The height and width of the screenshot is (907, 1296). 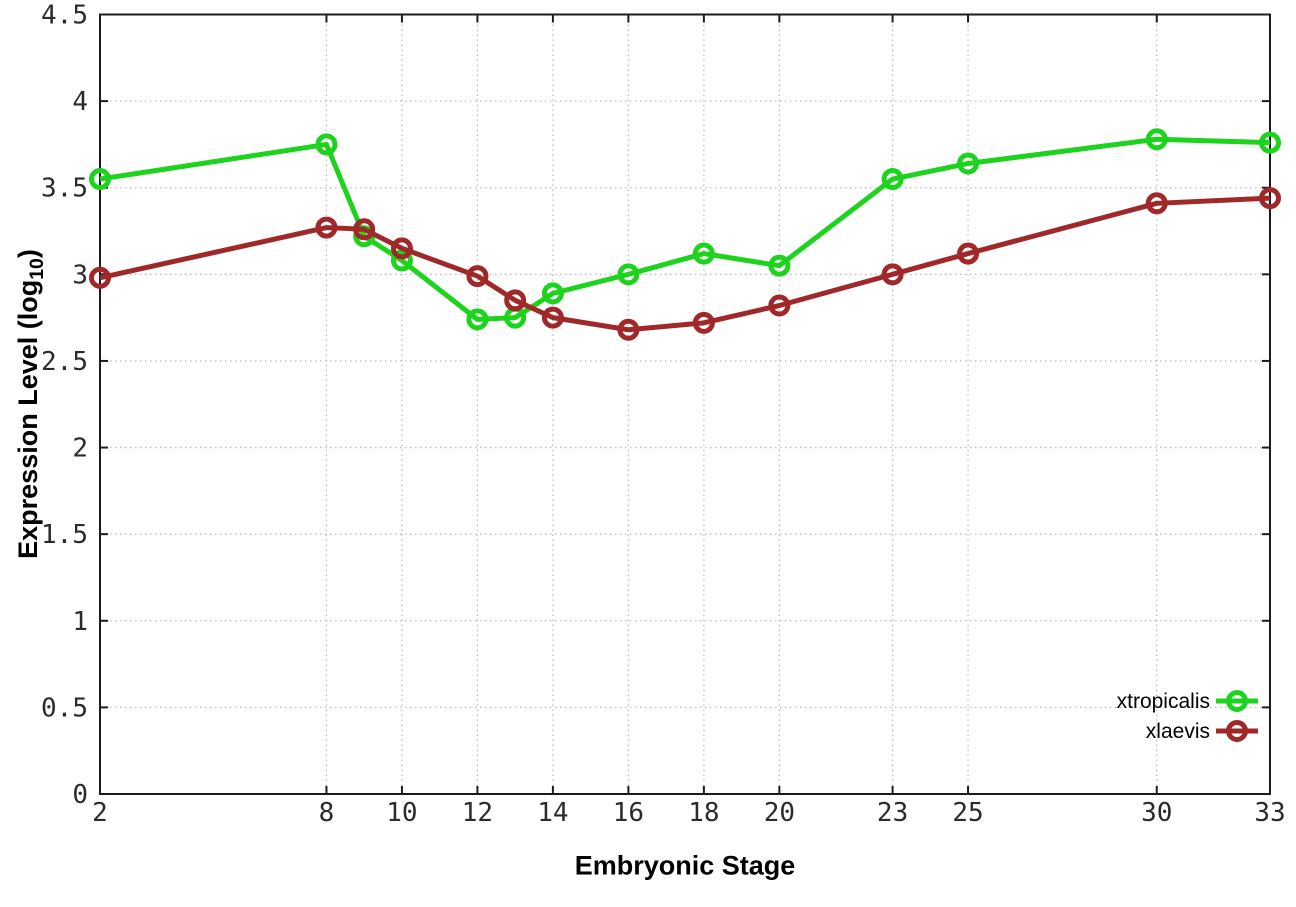 I want to click on y-axis-title-suffix: ), so click(x=28, y=254).